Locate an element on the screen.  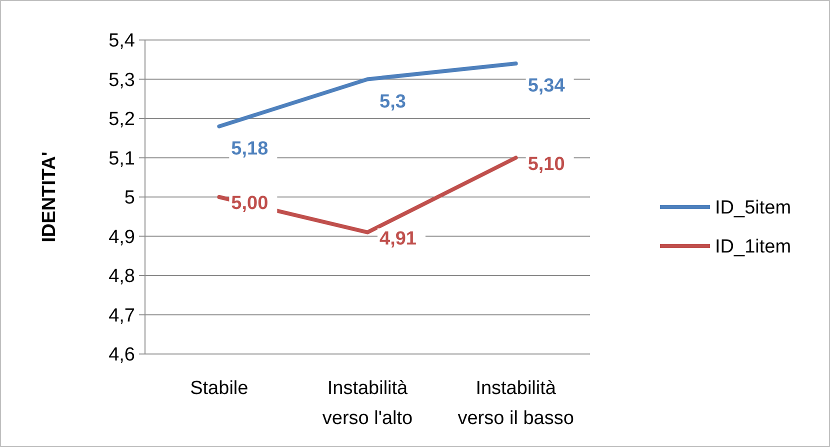
y-tick-label: 4,9 is located at coordinates (121, 237).